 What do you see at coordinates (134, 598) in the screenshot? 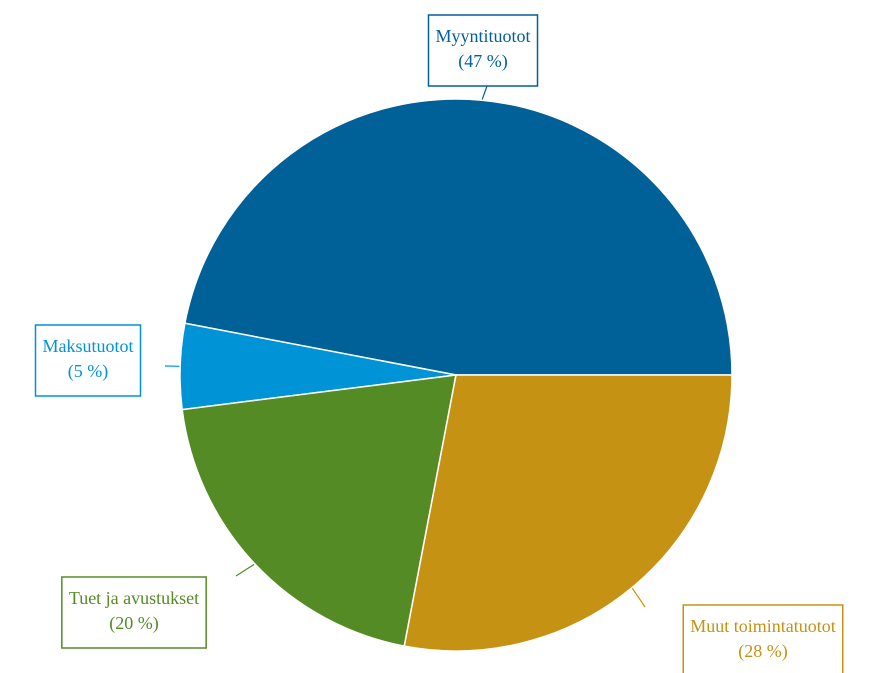
I see `slice-label: Tuet ja avustukset` at bounding box center [134, 598].